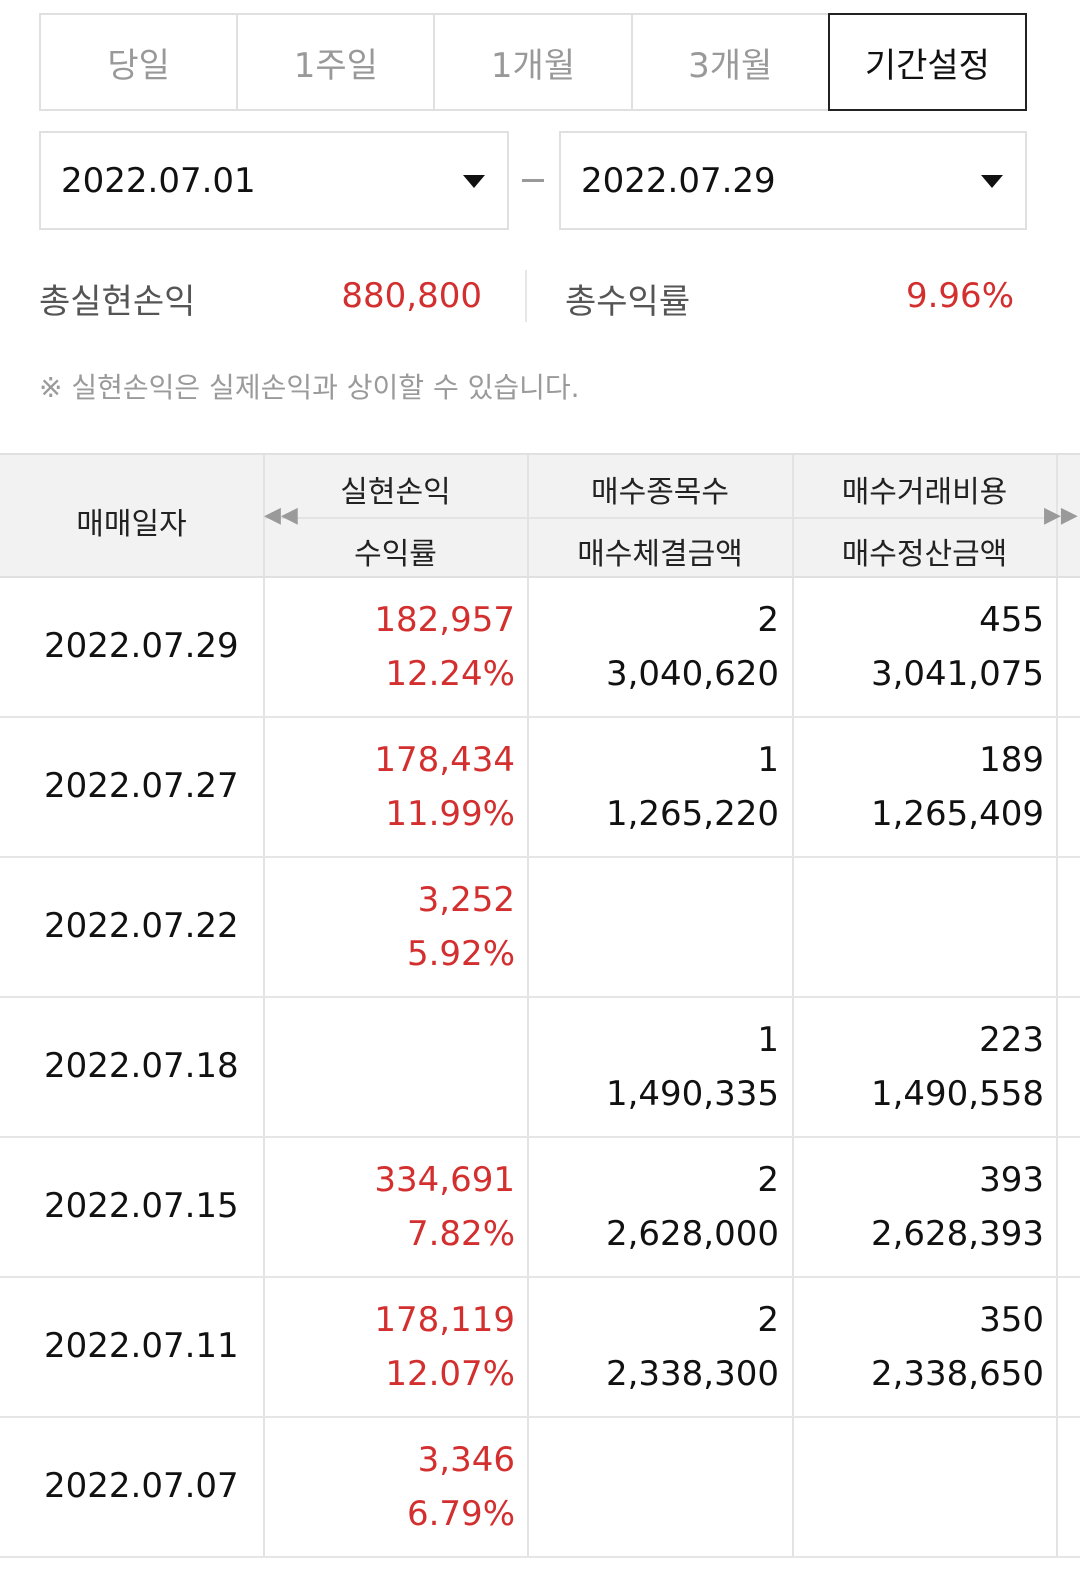  I want to click on buy-cost: 223, so click(1011, 1040).